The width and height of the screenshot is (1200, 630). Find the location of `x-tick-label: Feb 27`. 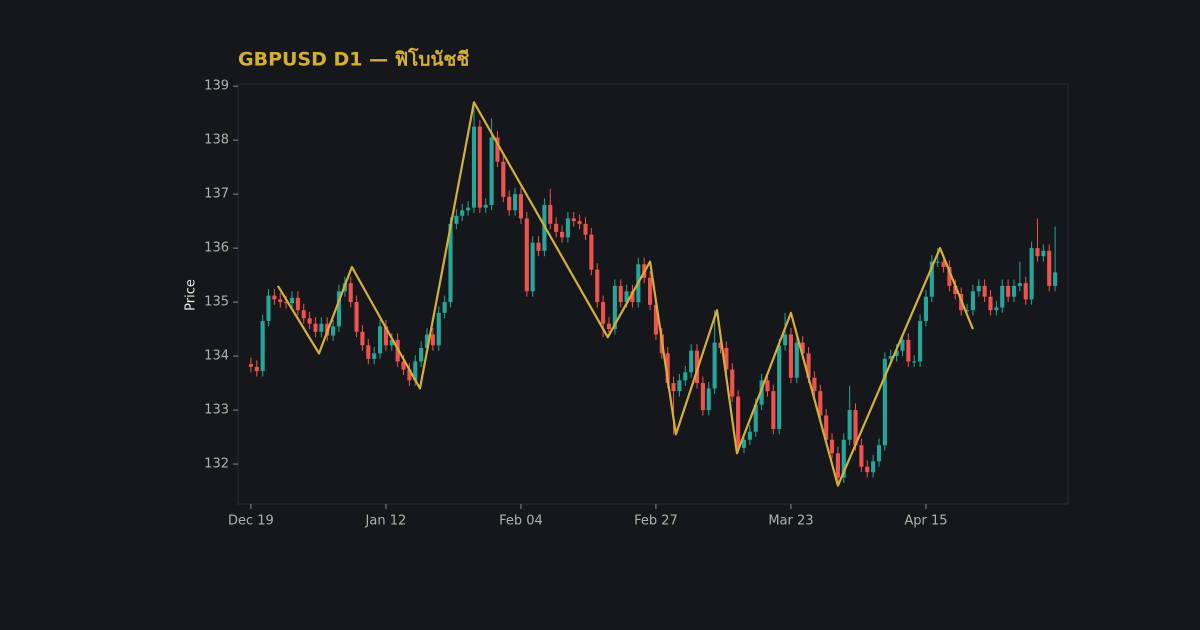

x-tick-label: Feb 27 is located at coordinates (656, 521).